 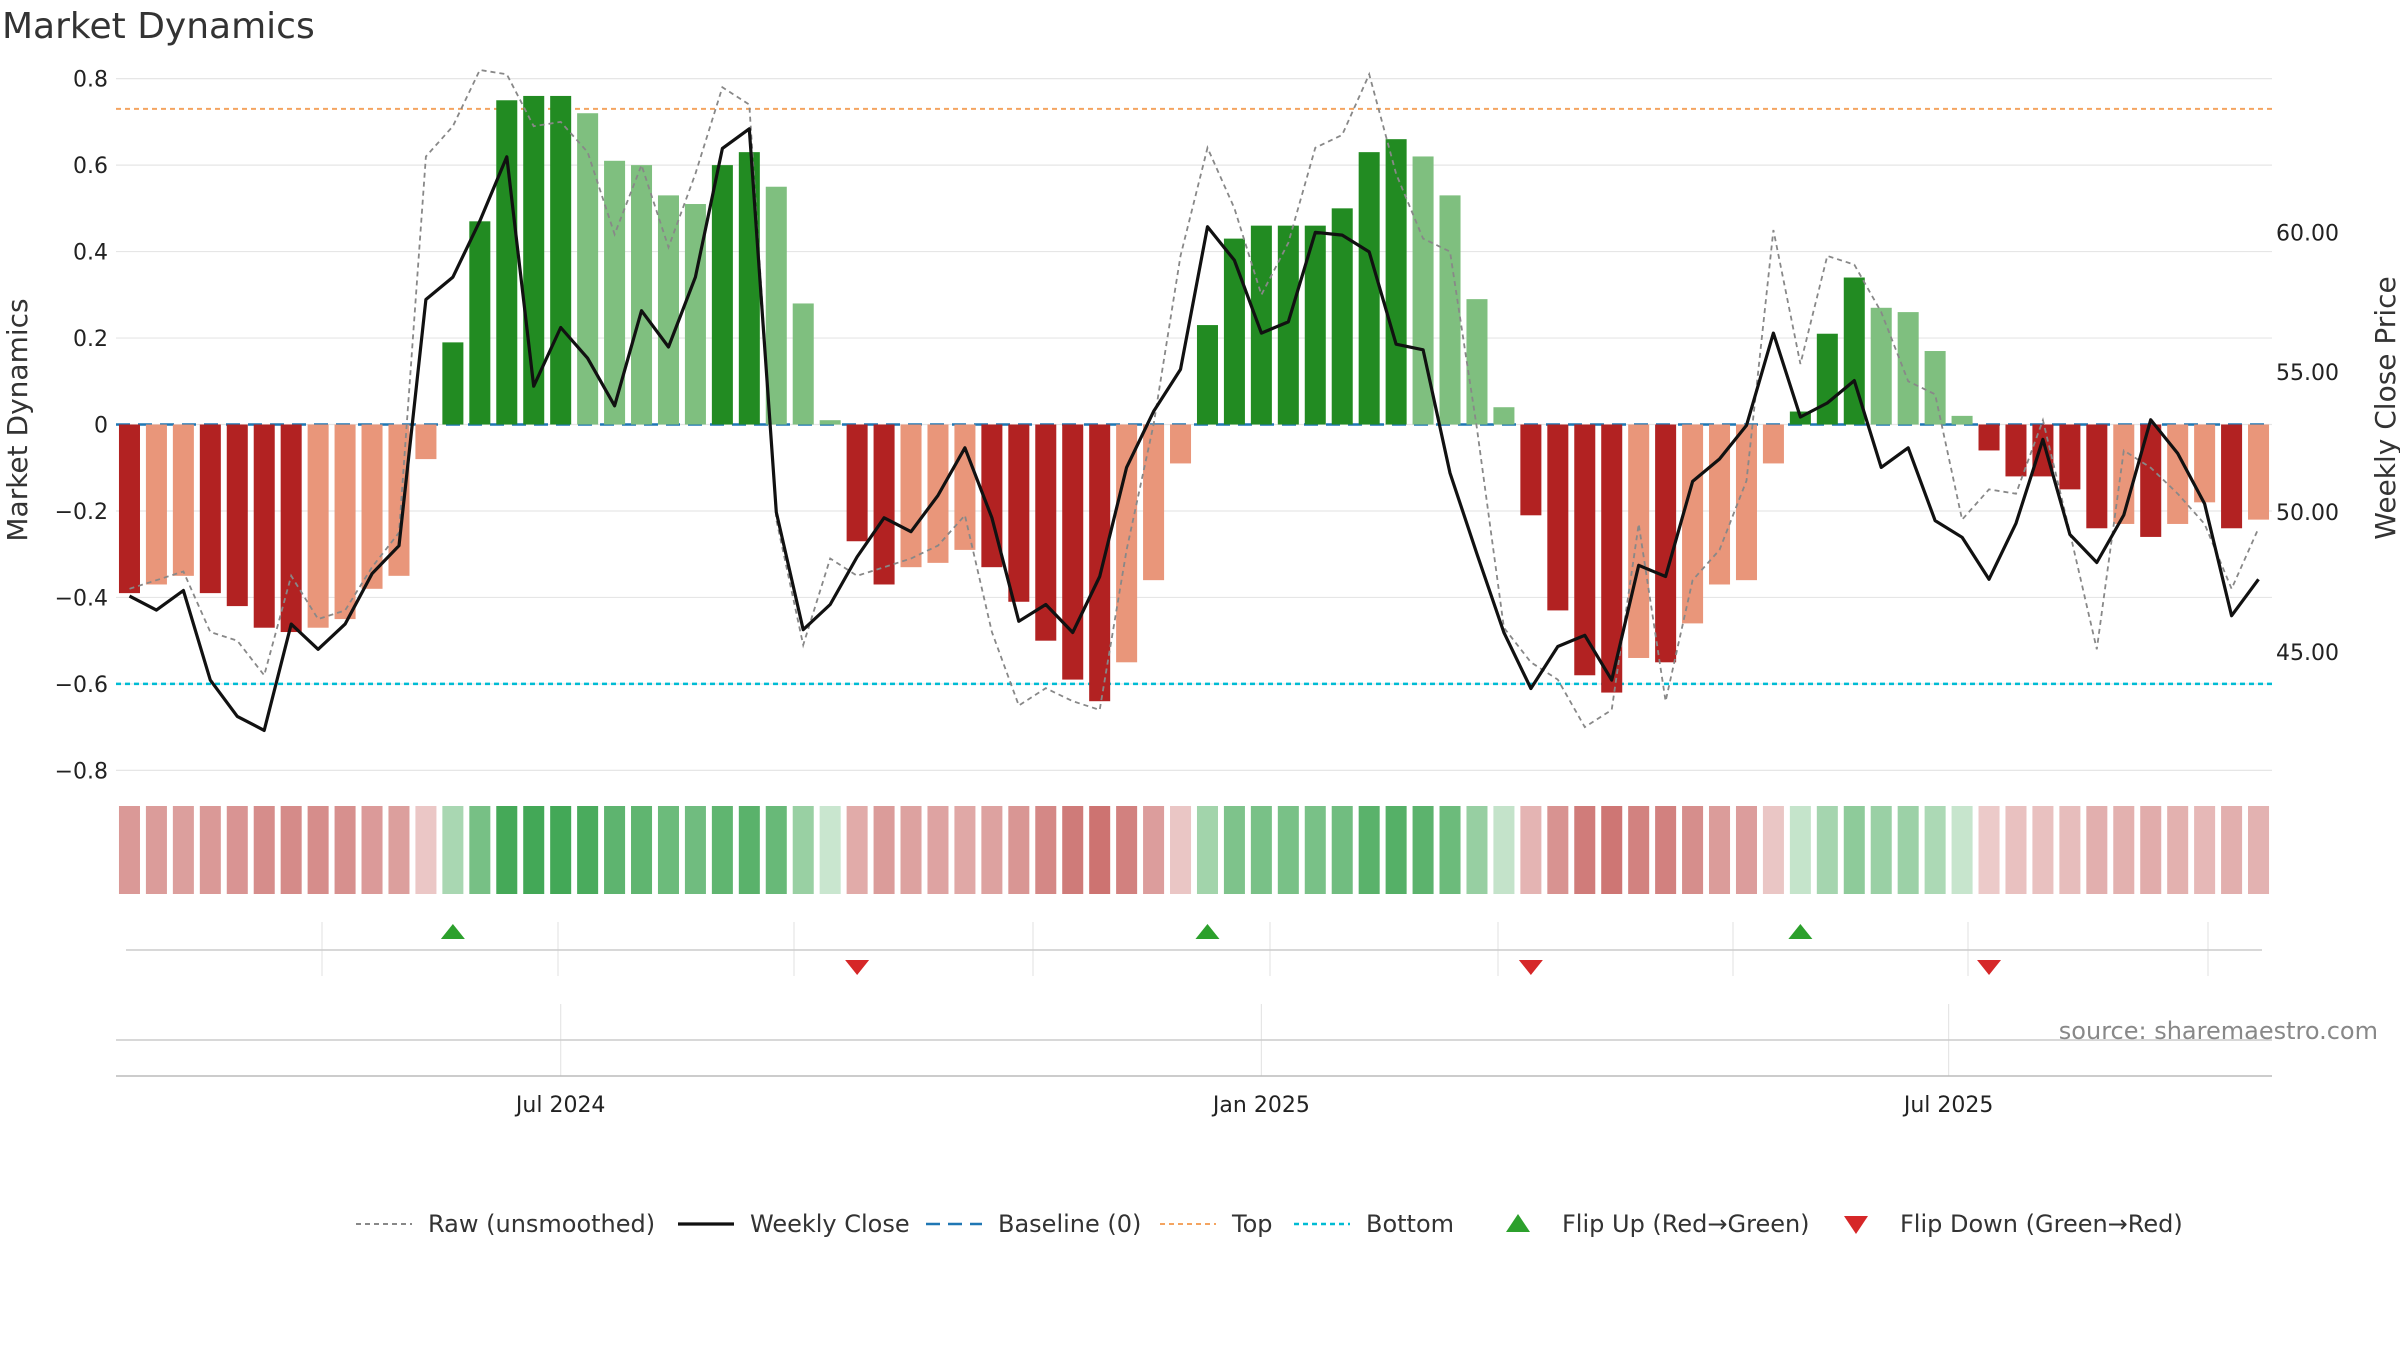 What do you see at coordinates (81, 771) in the screenshot?
I see `y-tick-label: −0.8` at bounding box center [81, 771].